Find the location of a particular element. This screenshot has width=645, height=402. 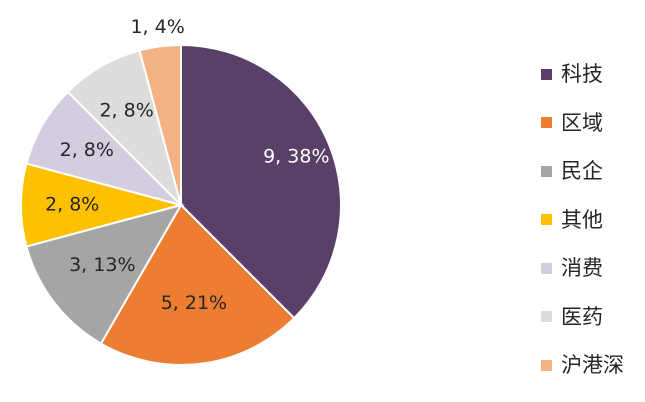

data-label-qita: 2, 8% is located at coordinates (72, 205).